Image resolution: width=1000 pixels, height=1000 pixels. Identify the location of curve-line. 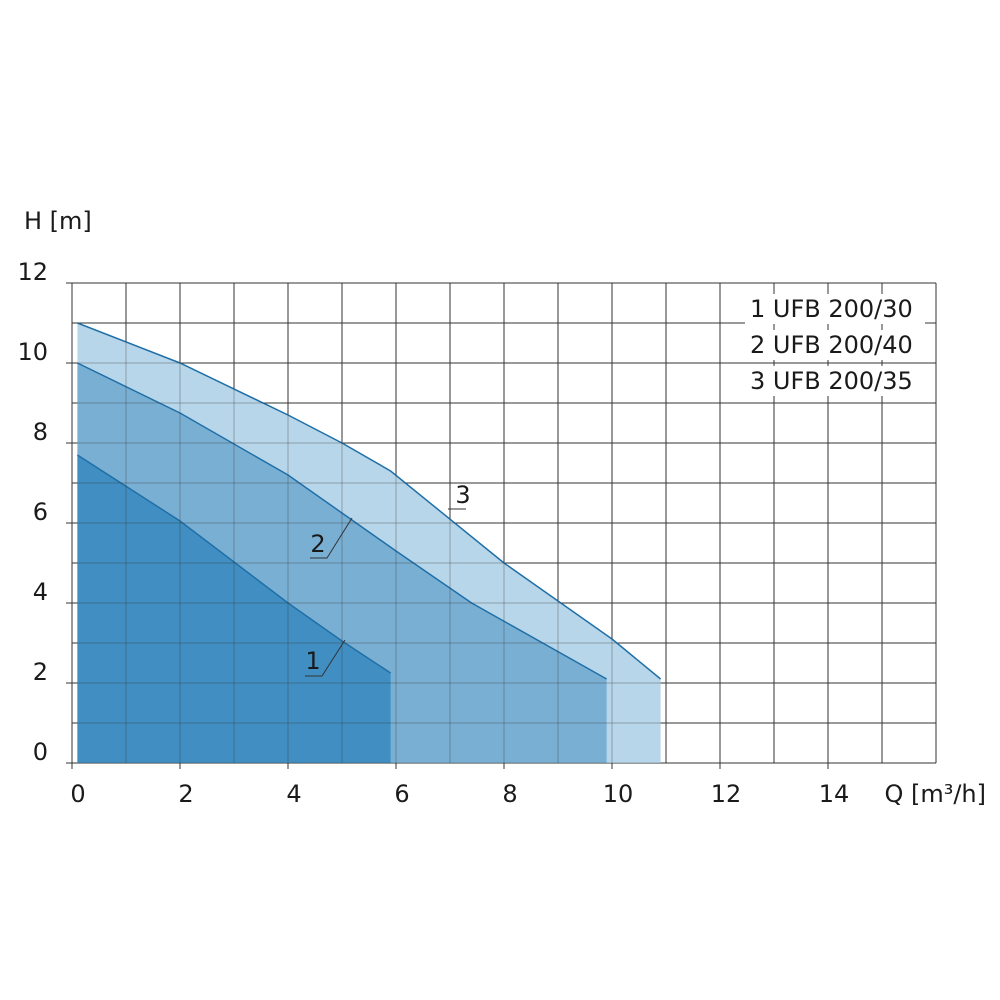
(234, 564).